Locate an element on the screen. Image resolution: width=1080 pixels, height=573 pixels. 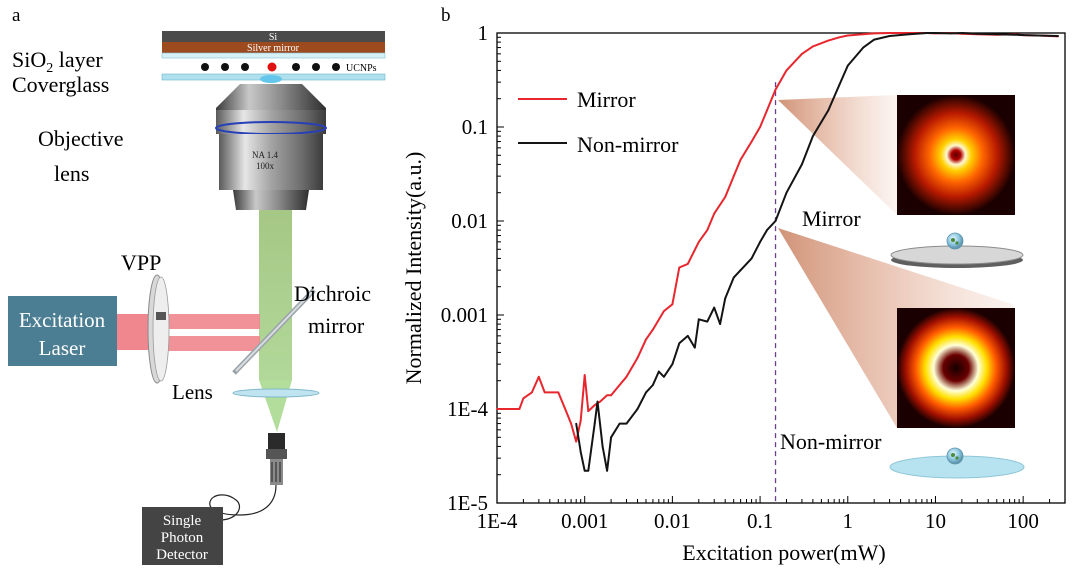
ucnps-label: UCNPs is located at coordinates (361, 68).